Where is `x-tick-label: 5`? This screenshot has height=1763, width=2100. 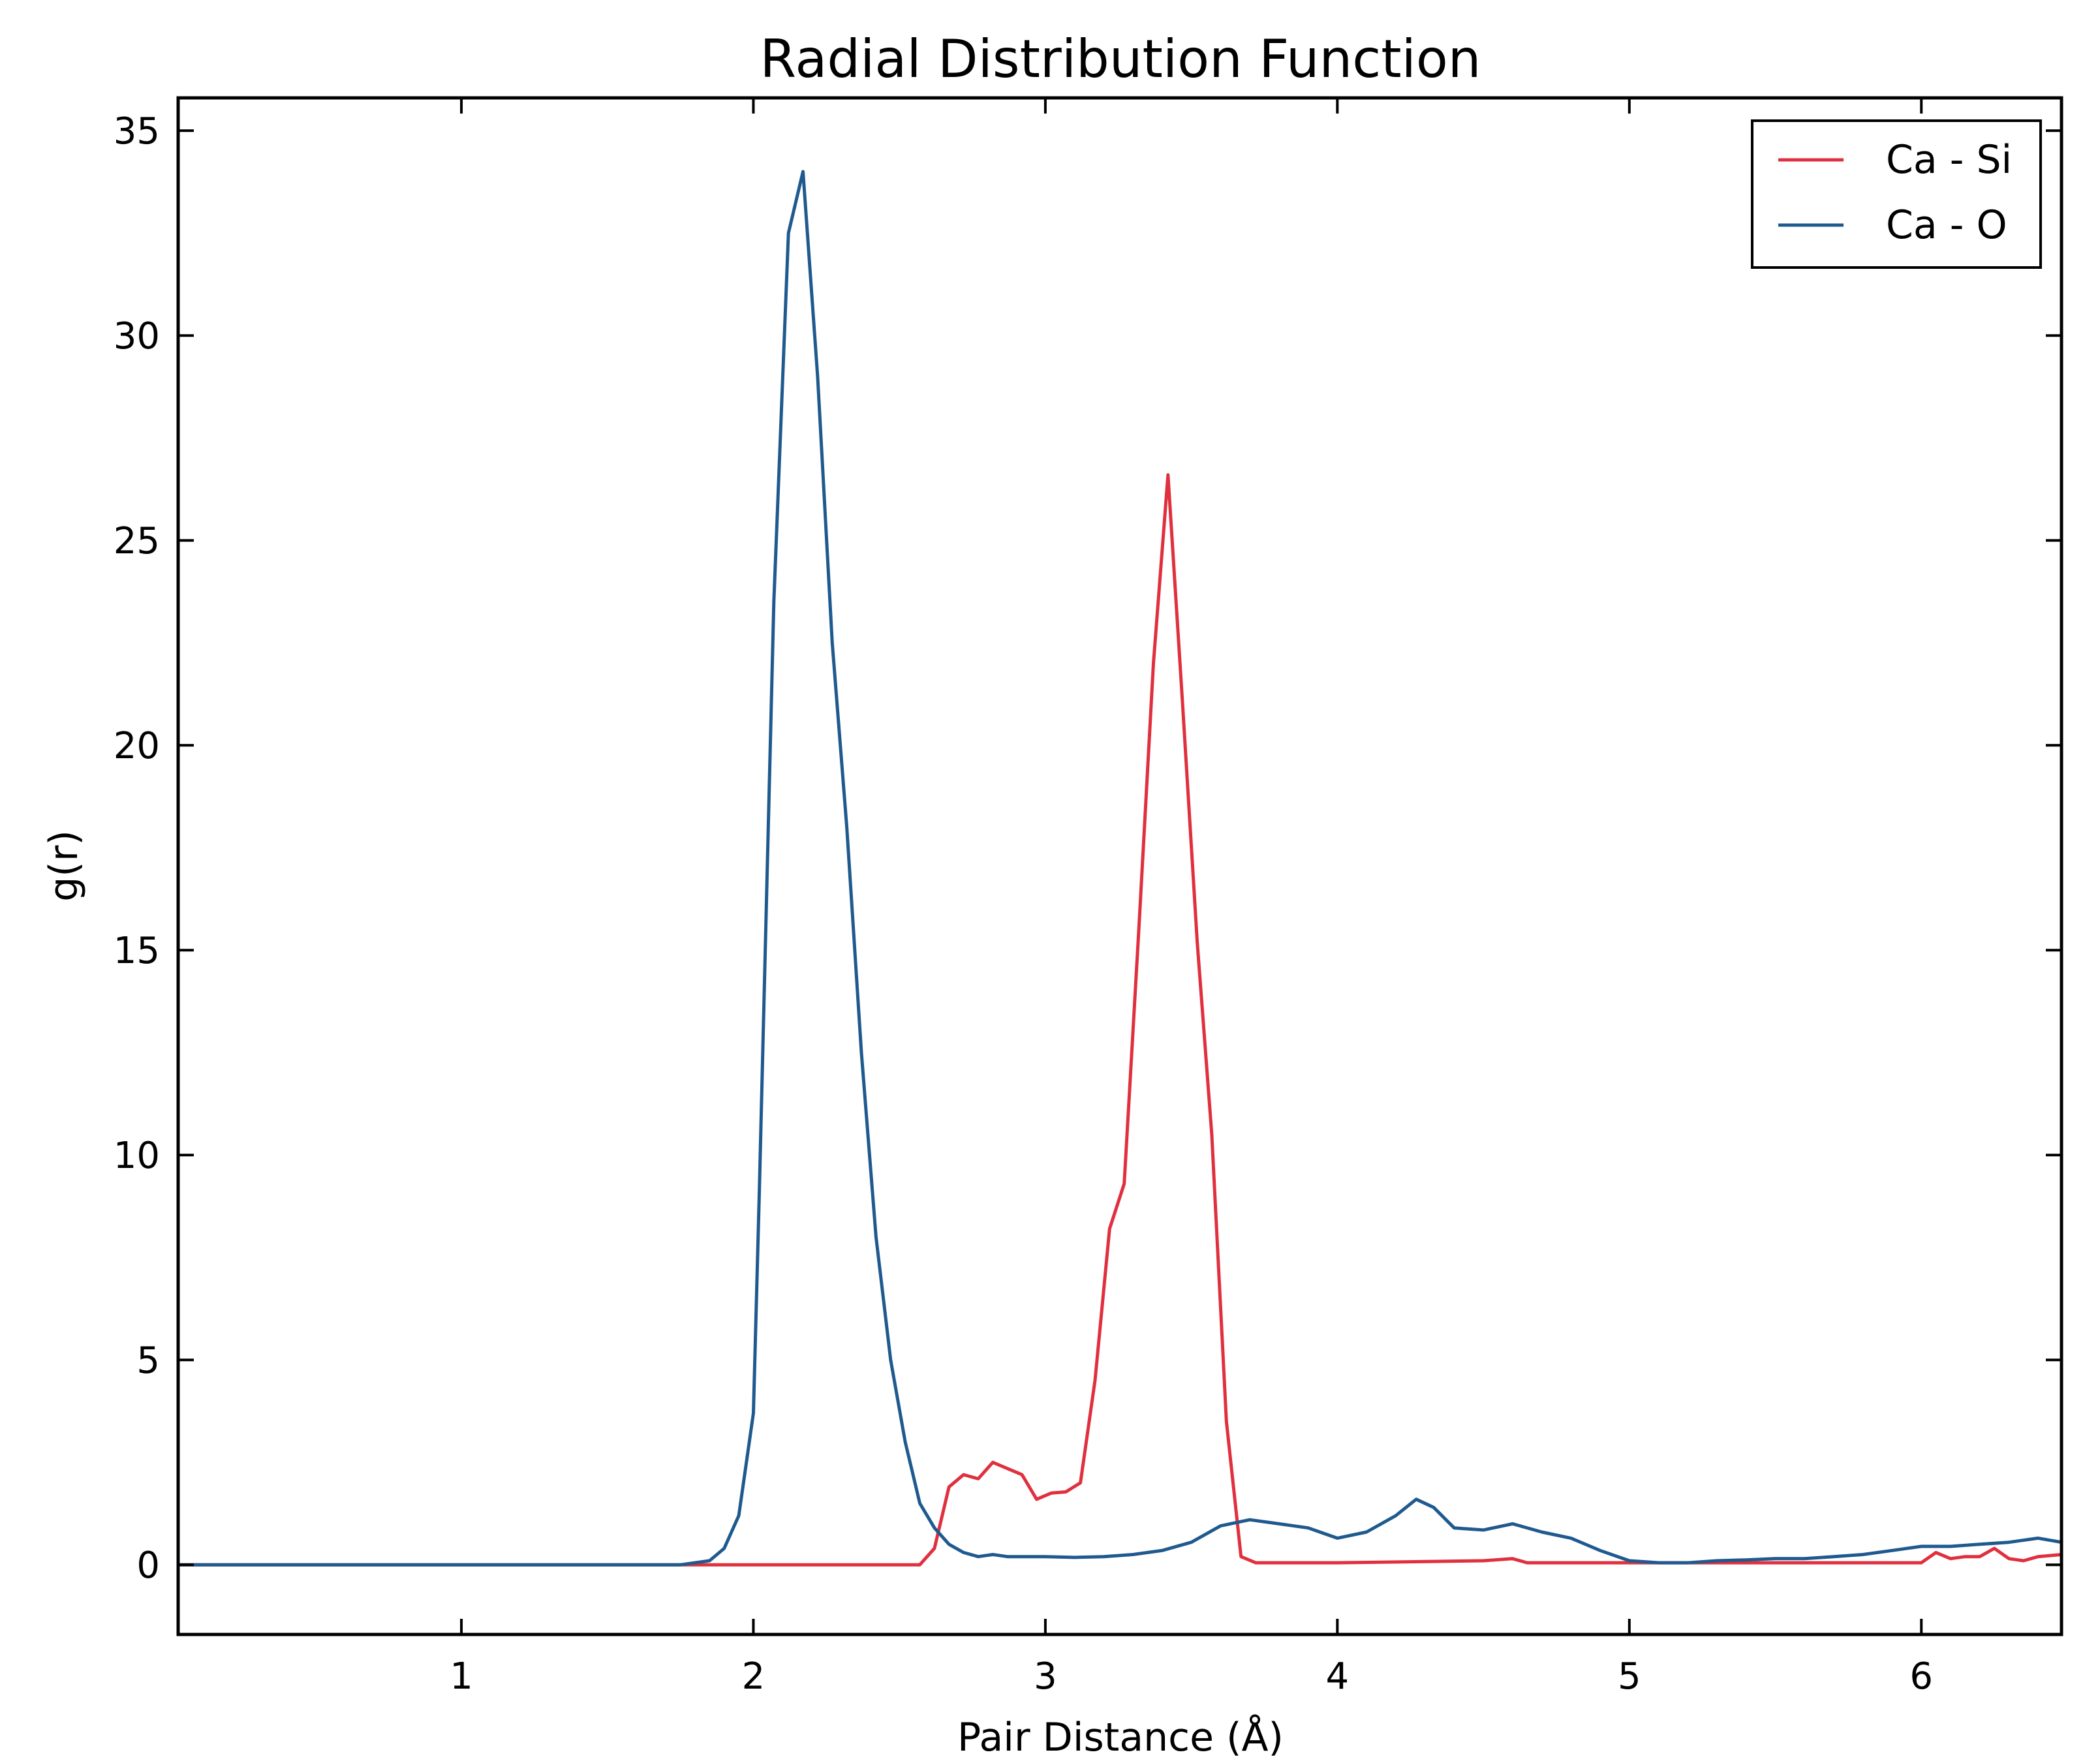 x-tick-label: 5 is located at coordinates (1629, 1676).